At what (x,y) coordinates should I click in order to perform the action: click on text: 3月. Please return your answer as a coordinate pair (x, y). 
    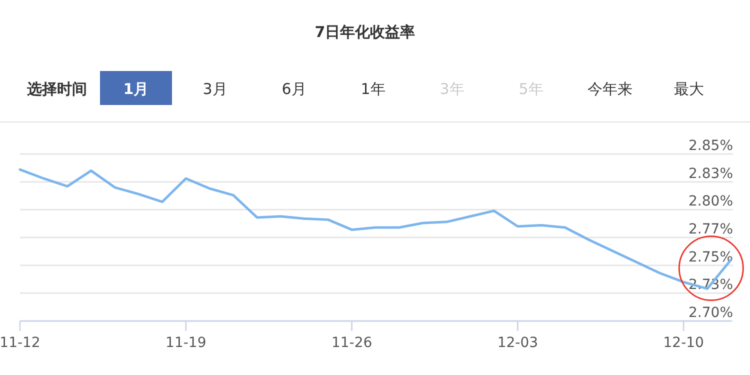
    Looking at the image, I should click on (215, 89).